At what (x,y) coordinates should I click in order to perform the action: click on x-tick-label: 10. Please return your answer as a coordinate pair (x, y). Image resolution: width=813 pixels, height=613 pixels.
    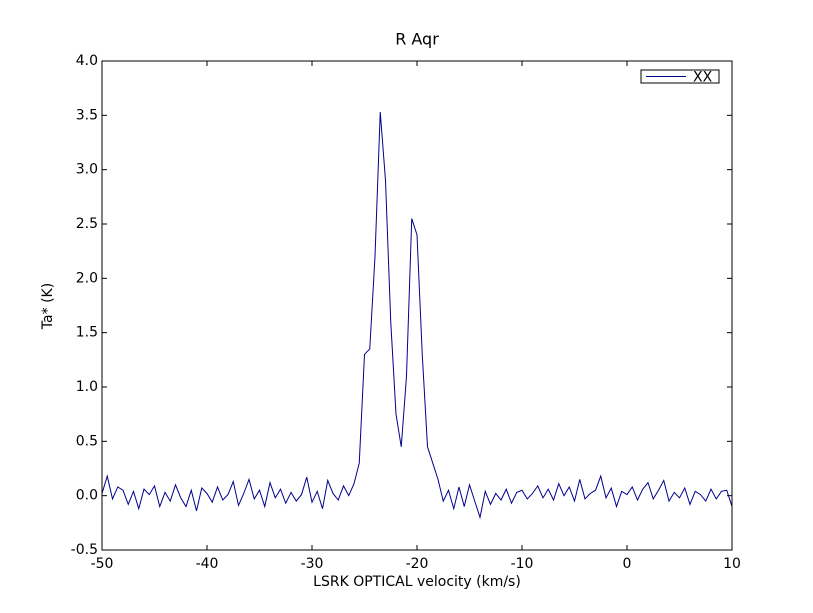
    Looking at the image, I should click on (732, 564).